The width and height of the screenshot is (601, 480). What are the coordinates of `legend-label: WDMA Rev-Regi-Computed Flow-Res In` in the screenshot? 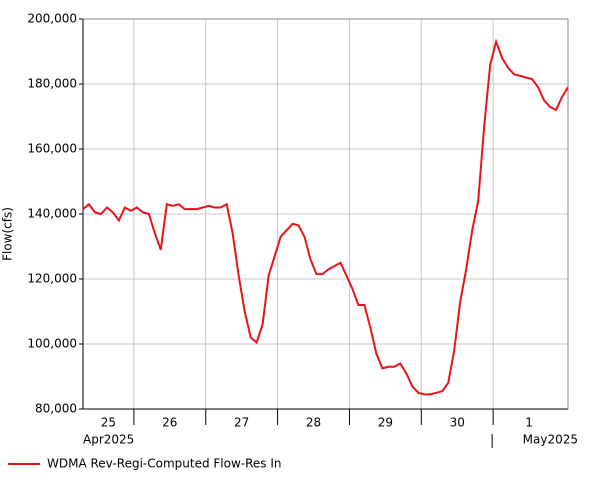 It's located at (164, 464).